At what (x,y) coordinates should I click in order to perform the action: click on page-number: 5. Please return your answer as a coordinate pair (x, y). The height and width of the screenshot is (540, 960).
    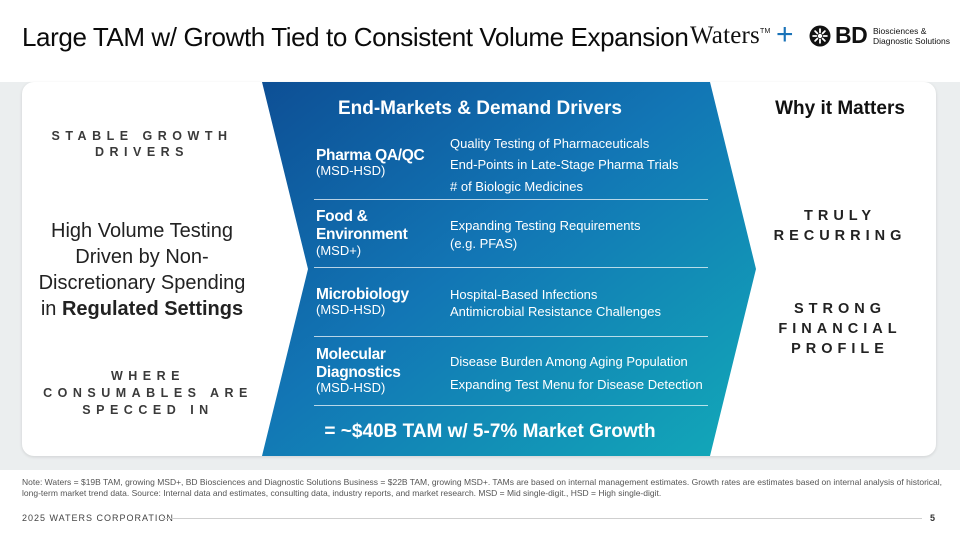
    Looking at the image, I should click on (933, 518).